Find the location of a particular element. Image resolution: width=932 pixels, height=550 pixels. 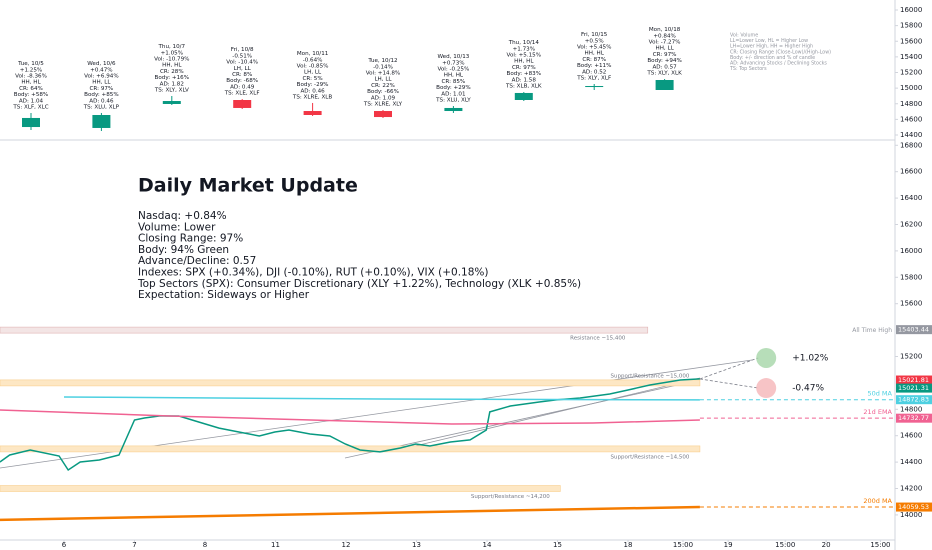

day-summary-line: TS: XLY, XLK is located at coordinates (664, 73).